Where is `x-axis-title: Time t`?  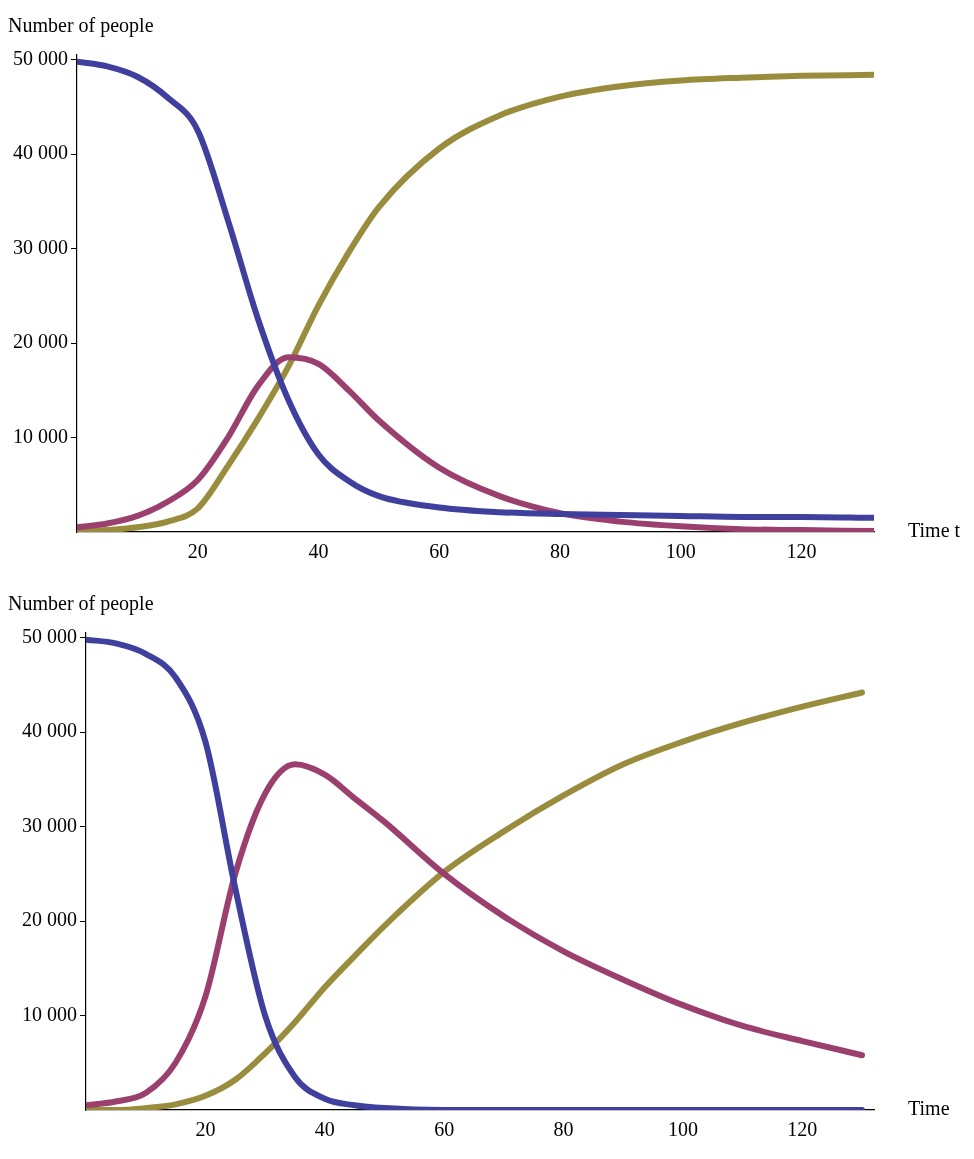 x-axis-title: Time t is located at coordinates (934, 530).